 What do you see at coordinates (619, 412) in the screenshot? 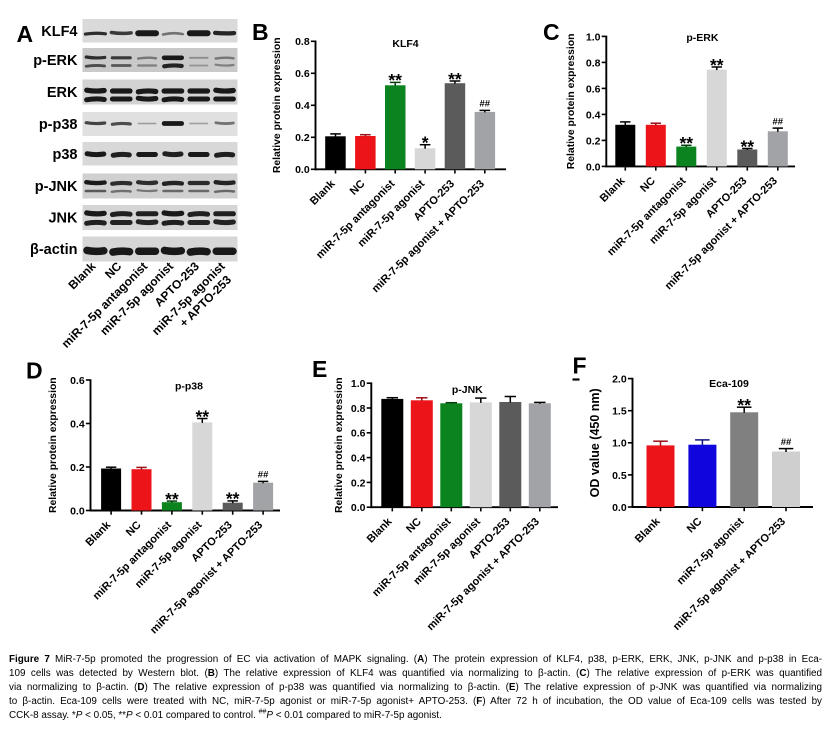
I see `svg-text: 1.5` at bounding box center [619, 412].